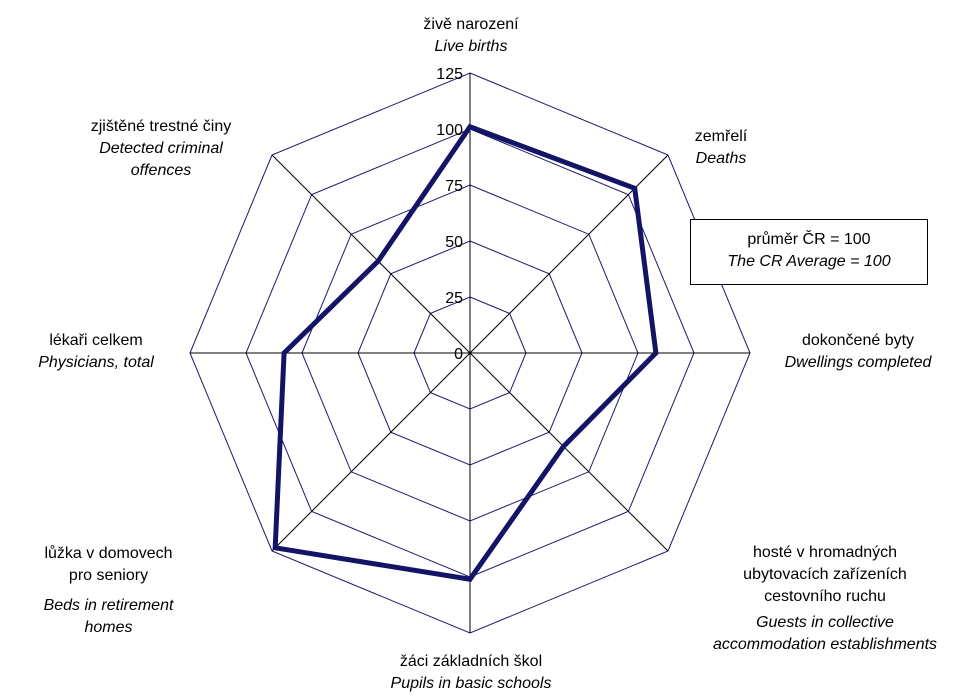 The height and width of the screenshot is (697, 972). What do you see at coordinates (721, 158) in the screenshot?
I see `axis-label-en: Deaths` at bounding box center [721, 158].